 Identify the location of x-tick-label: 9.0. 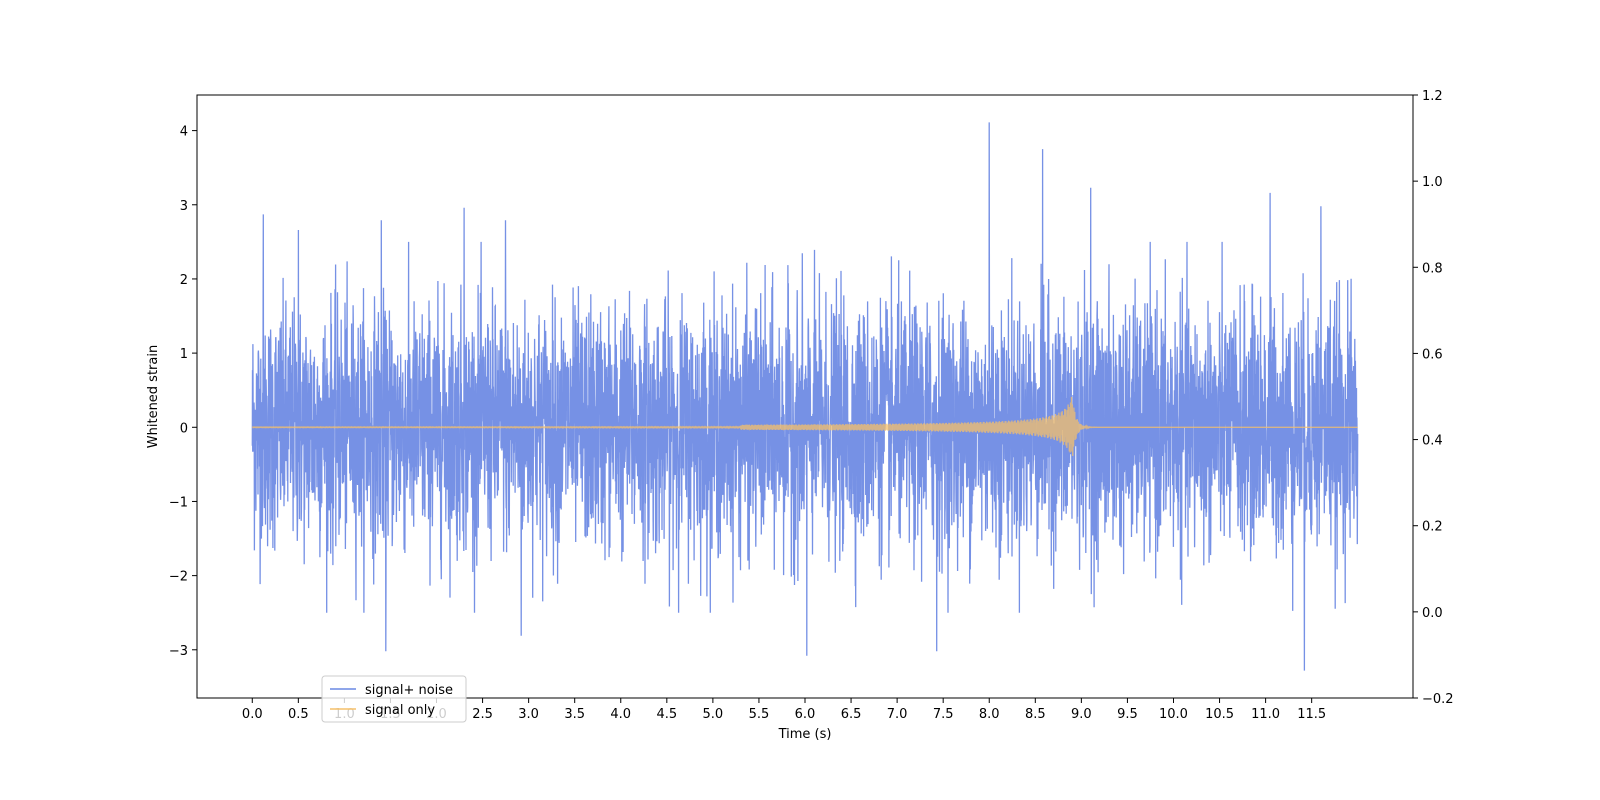
(1081, 714).